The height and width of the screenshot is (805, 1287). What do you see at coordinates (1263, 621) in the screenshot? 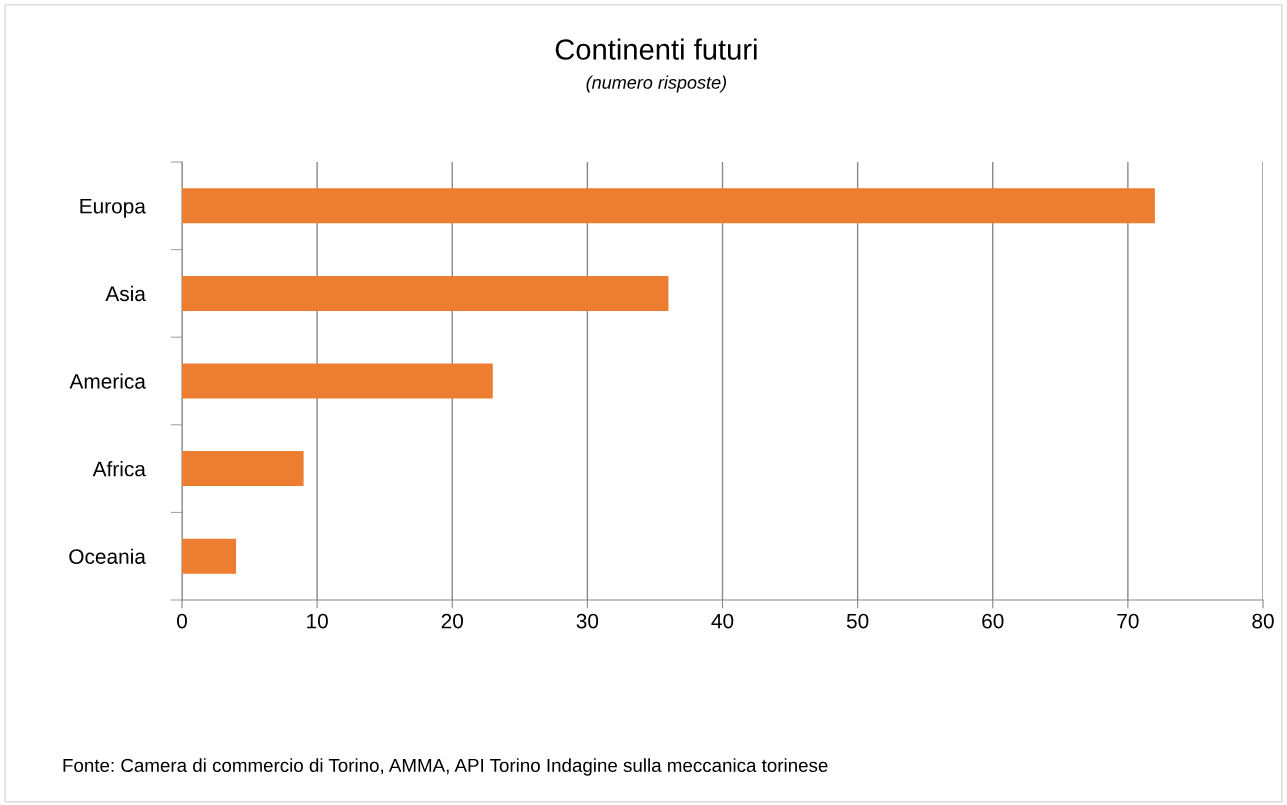
I see `x-tick-label: 80` at bounding box center [1263, 621].